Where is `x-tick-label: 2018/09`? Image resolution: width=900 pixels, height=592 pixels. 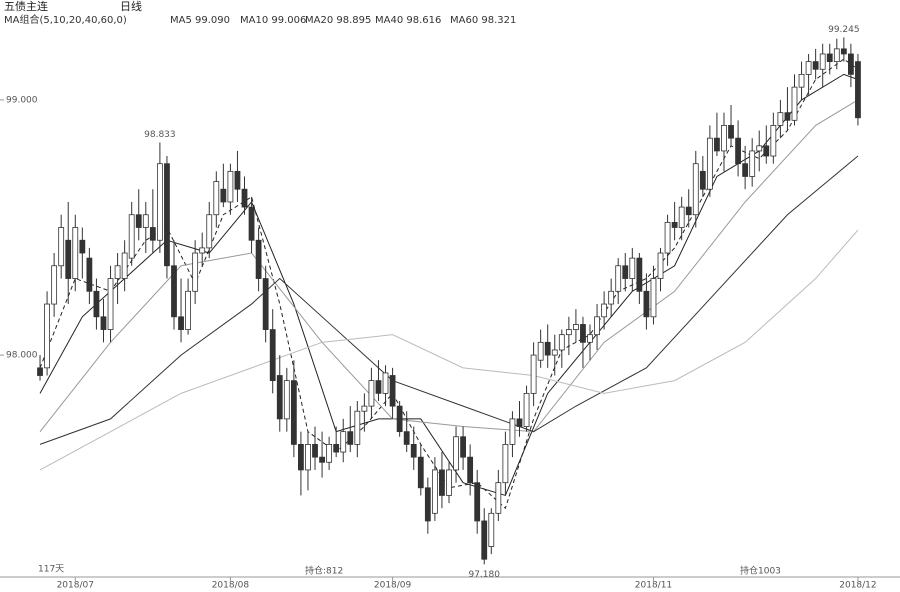
x-tick-label: 2018/09 is located at coordinates (393, 586).